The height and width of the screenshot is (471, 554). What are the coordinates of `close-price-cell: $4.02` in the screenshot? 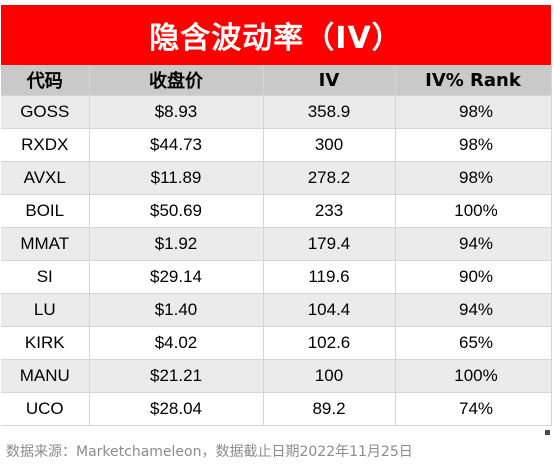 It's located at (176, 343).